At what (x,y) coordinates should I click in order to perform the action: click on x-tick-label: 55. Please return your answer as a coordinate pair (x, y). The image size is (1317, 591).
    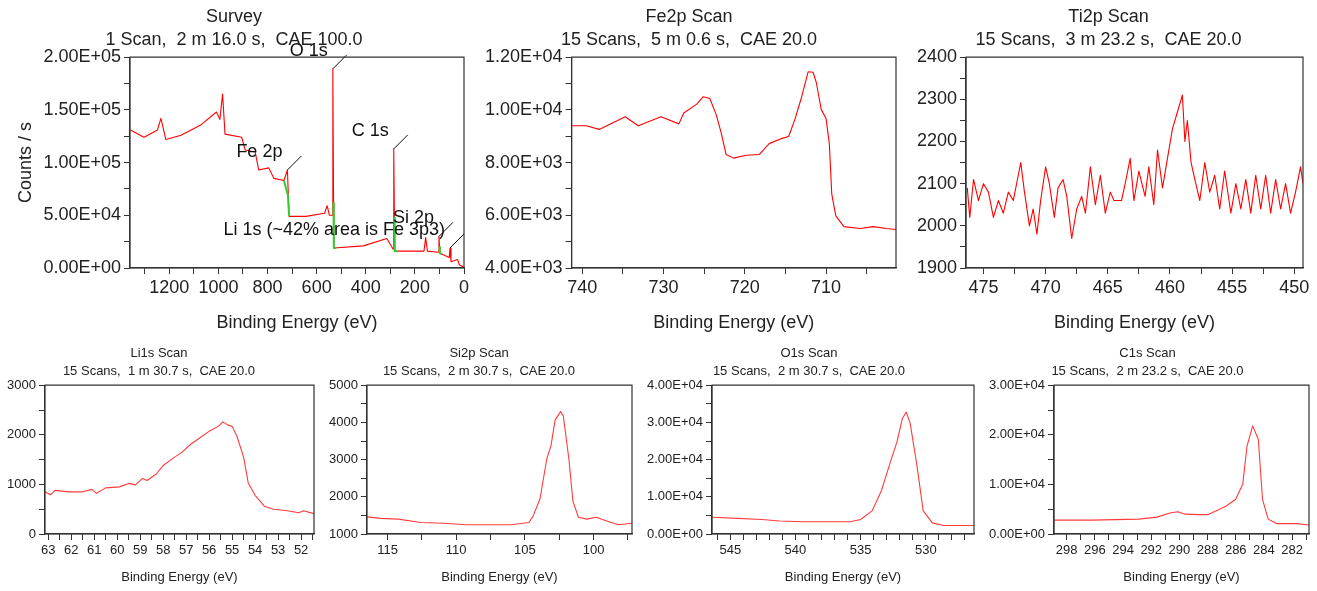
    Looking at the image, I should click on (232, 550).